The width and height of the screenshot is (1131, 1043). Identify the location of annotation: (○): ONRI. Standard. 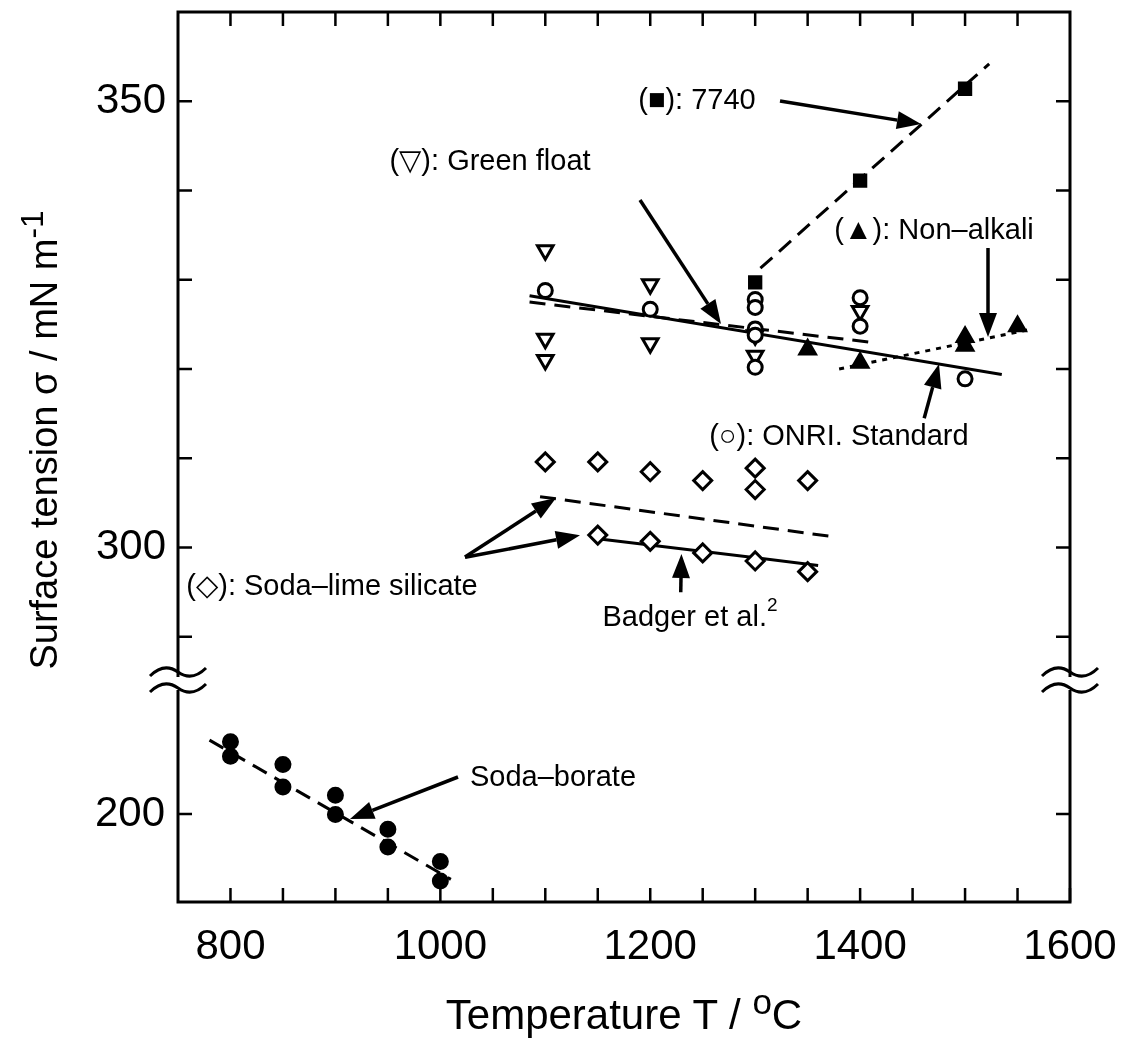
(839, 435).